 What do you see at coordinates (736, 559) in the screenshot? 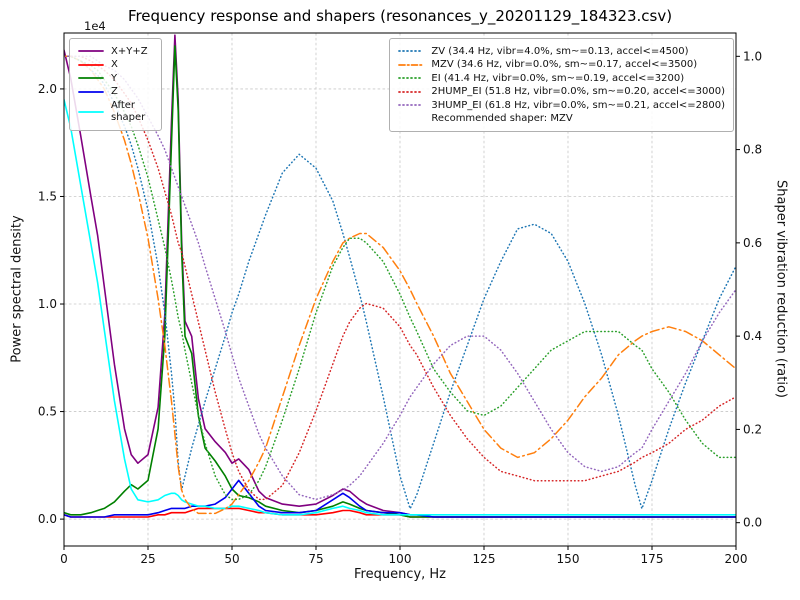
I see `svg-text: 200` at bounding box center [736, 559].